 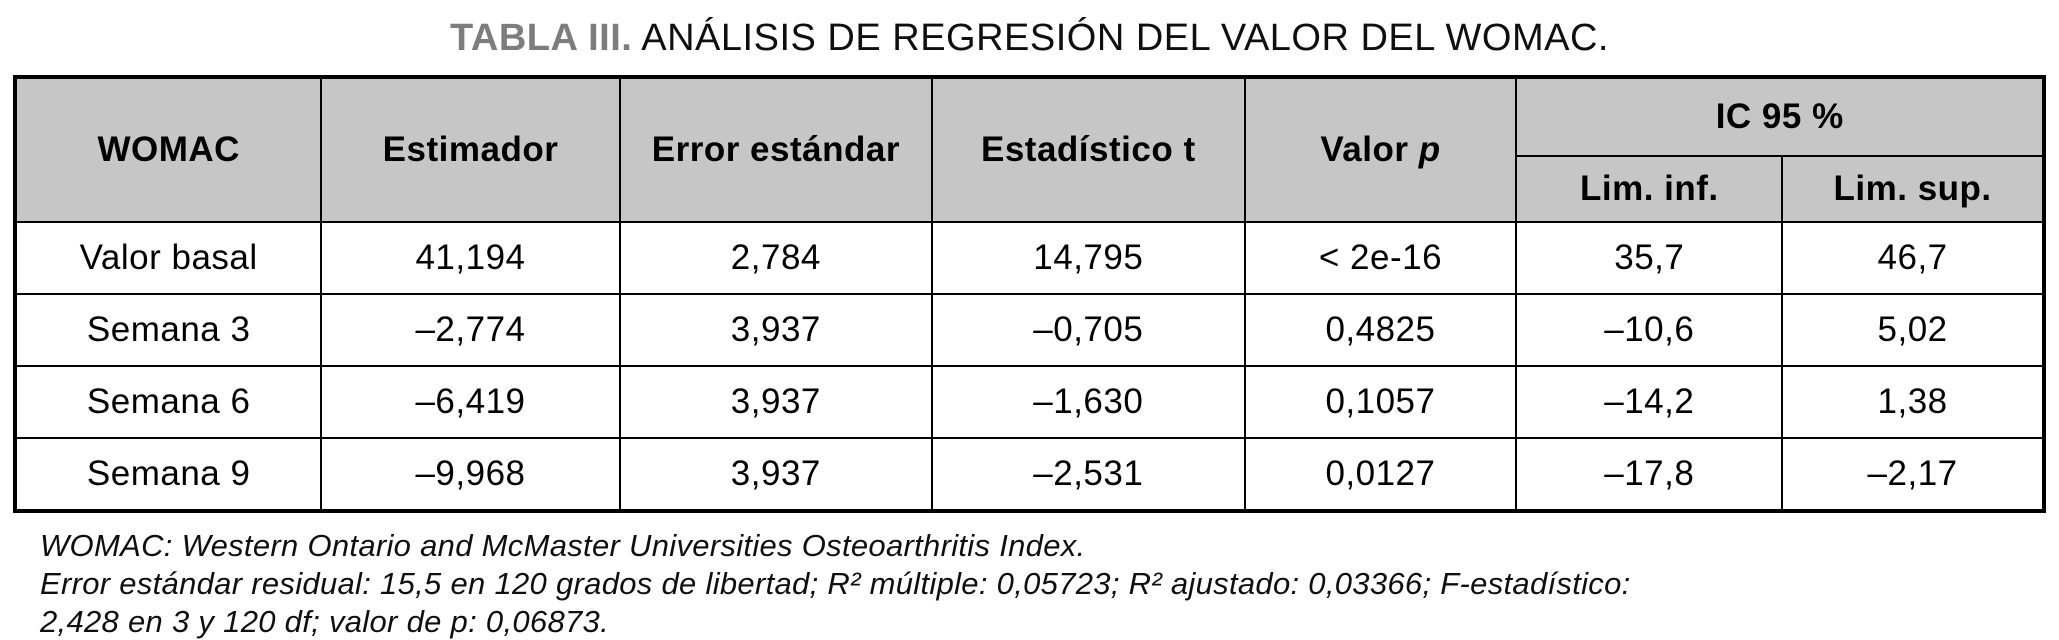 I want to click on cell-lim-sup: 46,7, so click(x=1913, y=258).